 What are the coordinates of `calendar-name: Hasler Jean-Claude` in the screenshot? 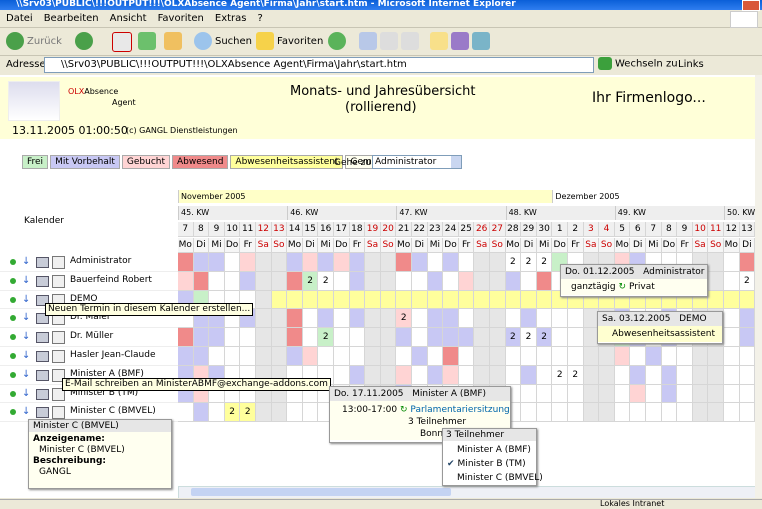 It's located at (113, 355).